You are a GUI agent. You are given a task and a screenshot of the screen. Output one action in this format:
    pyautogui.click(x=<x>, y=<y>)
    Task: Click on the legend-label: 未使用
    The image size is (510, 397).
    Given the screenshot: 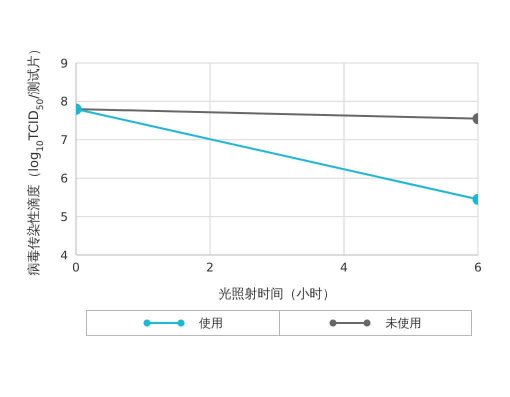 What is the action you would take?
    pyautogui.click(x=403, y=323)
    